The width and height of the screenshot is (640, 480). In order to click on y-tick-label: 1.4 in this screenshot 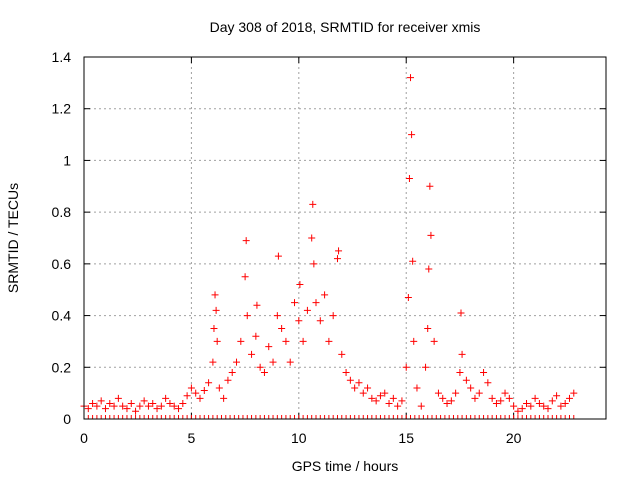, I will do `click(62, 57)`.